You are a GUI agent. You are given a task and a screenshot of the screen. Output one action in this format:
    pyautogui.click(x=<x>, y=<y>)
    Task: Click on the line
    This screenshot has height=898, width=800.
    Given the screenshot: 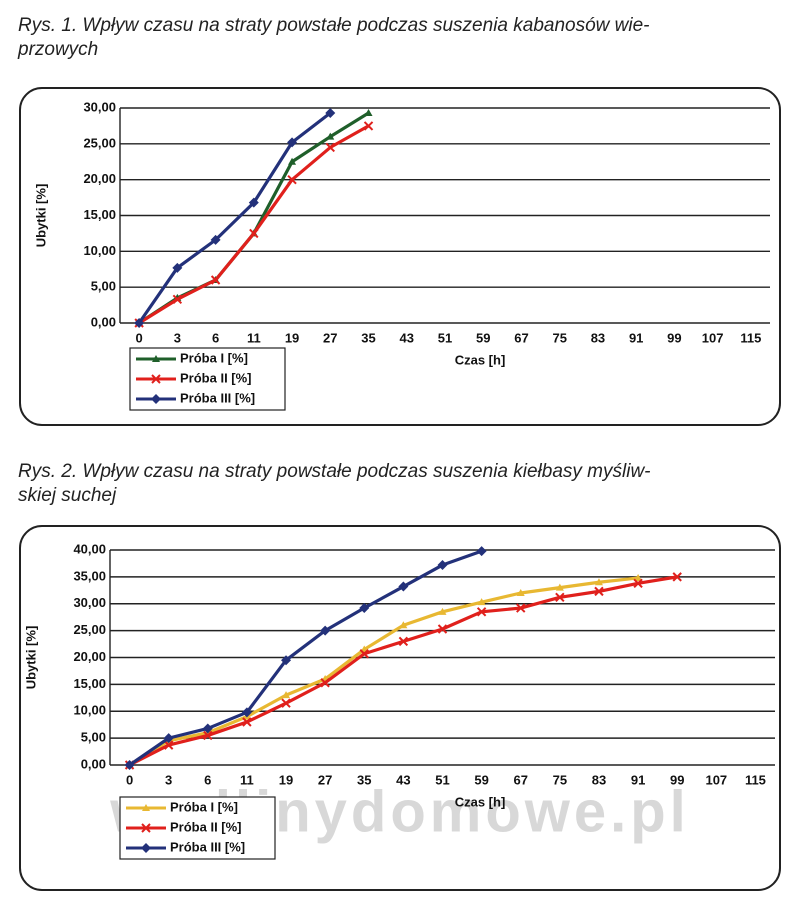 What is the action you would take?
    pyautogui.click(x=234, y=217)
    